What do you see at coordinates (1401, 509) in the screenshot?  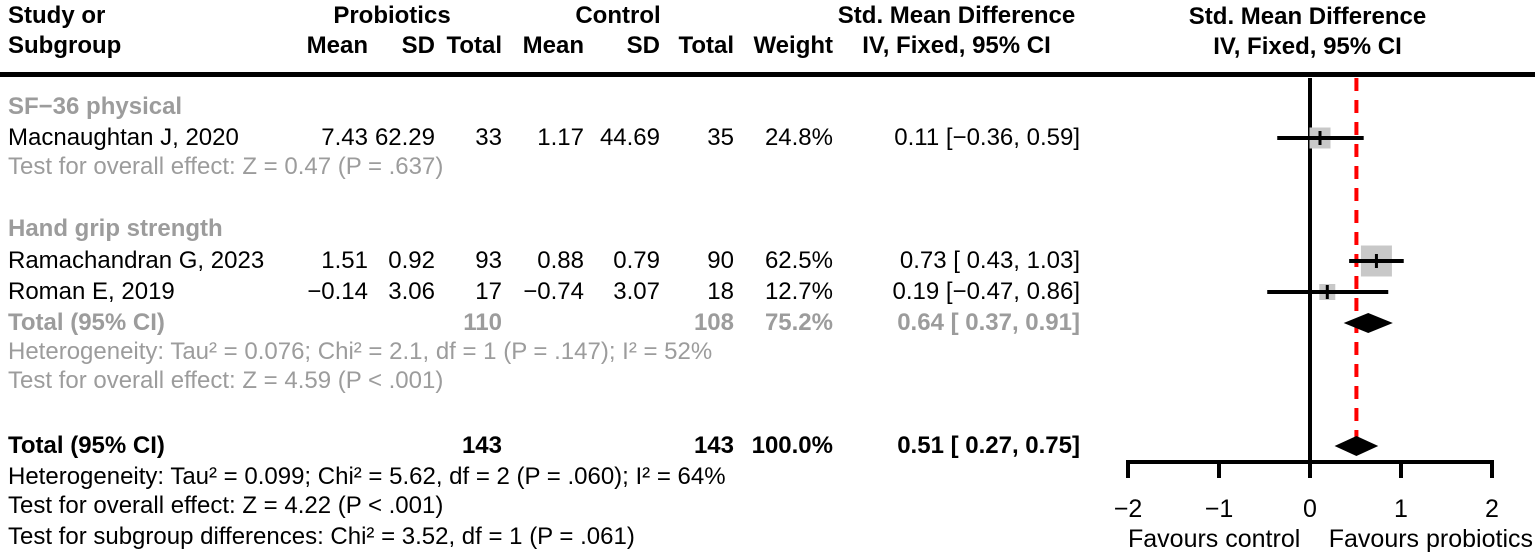 I see `x-axis-tick-label: 1` at bounding box center [1401, 509].